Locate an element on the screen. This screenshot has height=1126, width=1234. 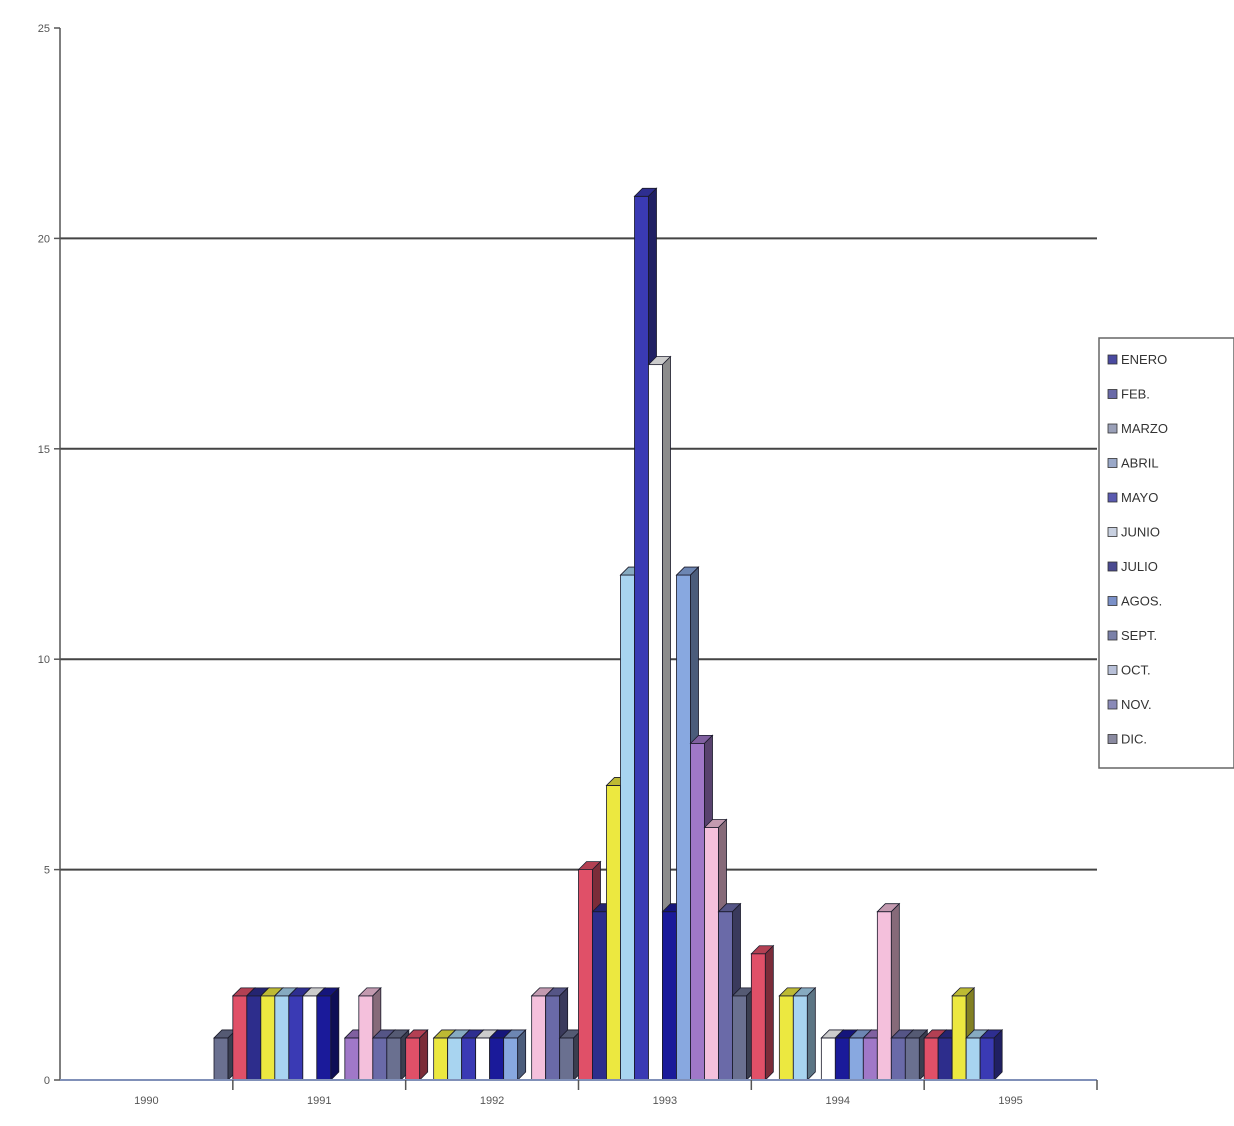
y-tick-label: 25 is located at coordinates (44, 29).